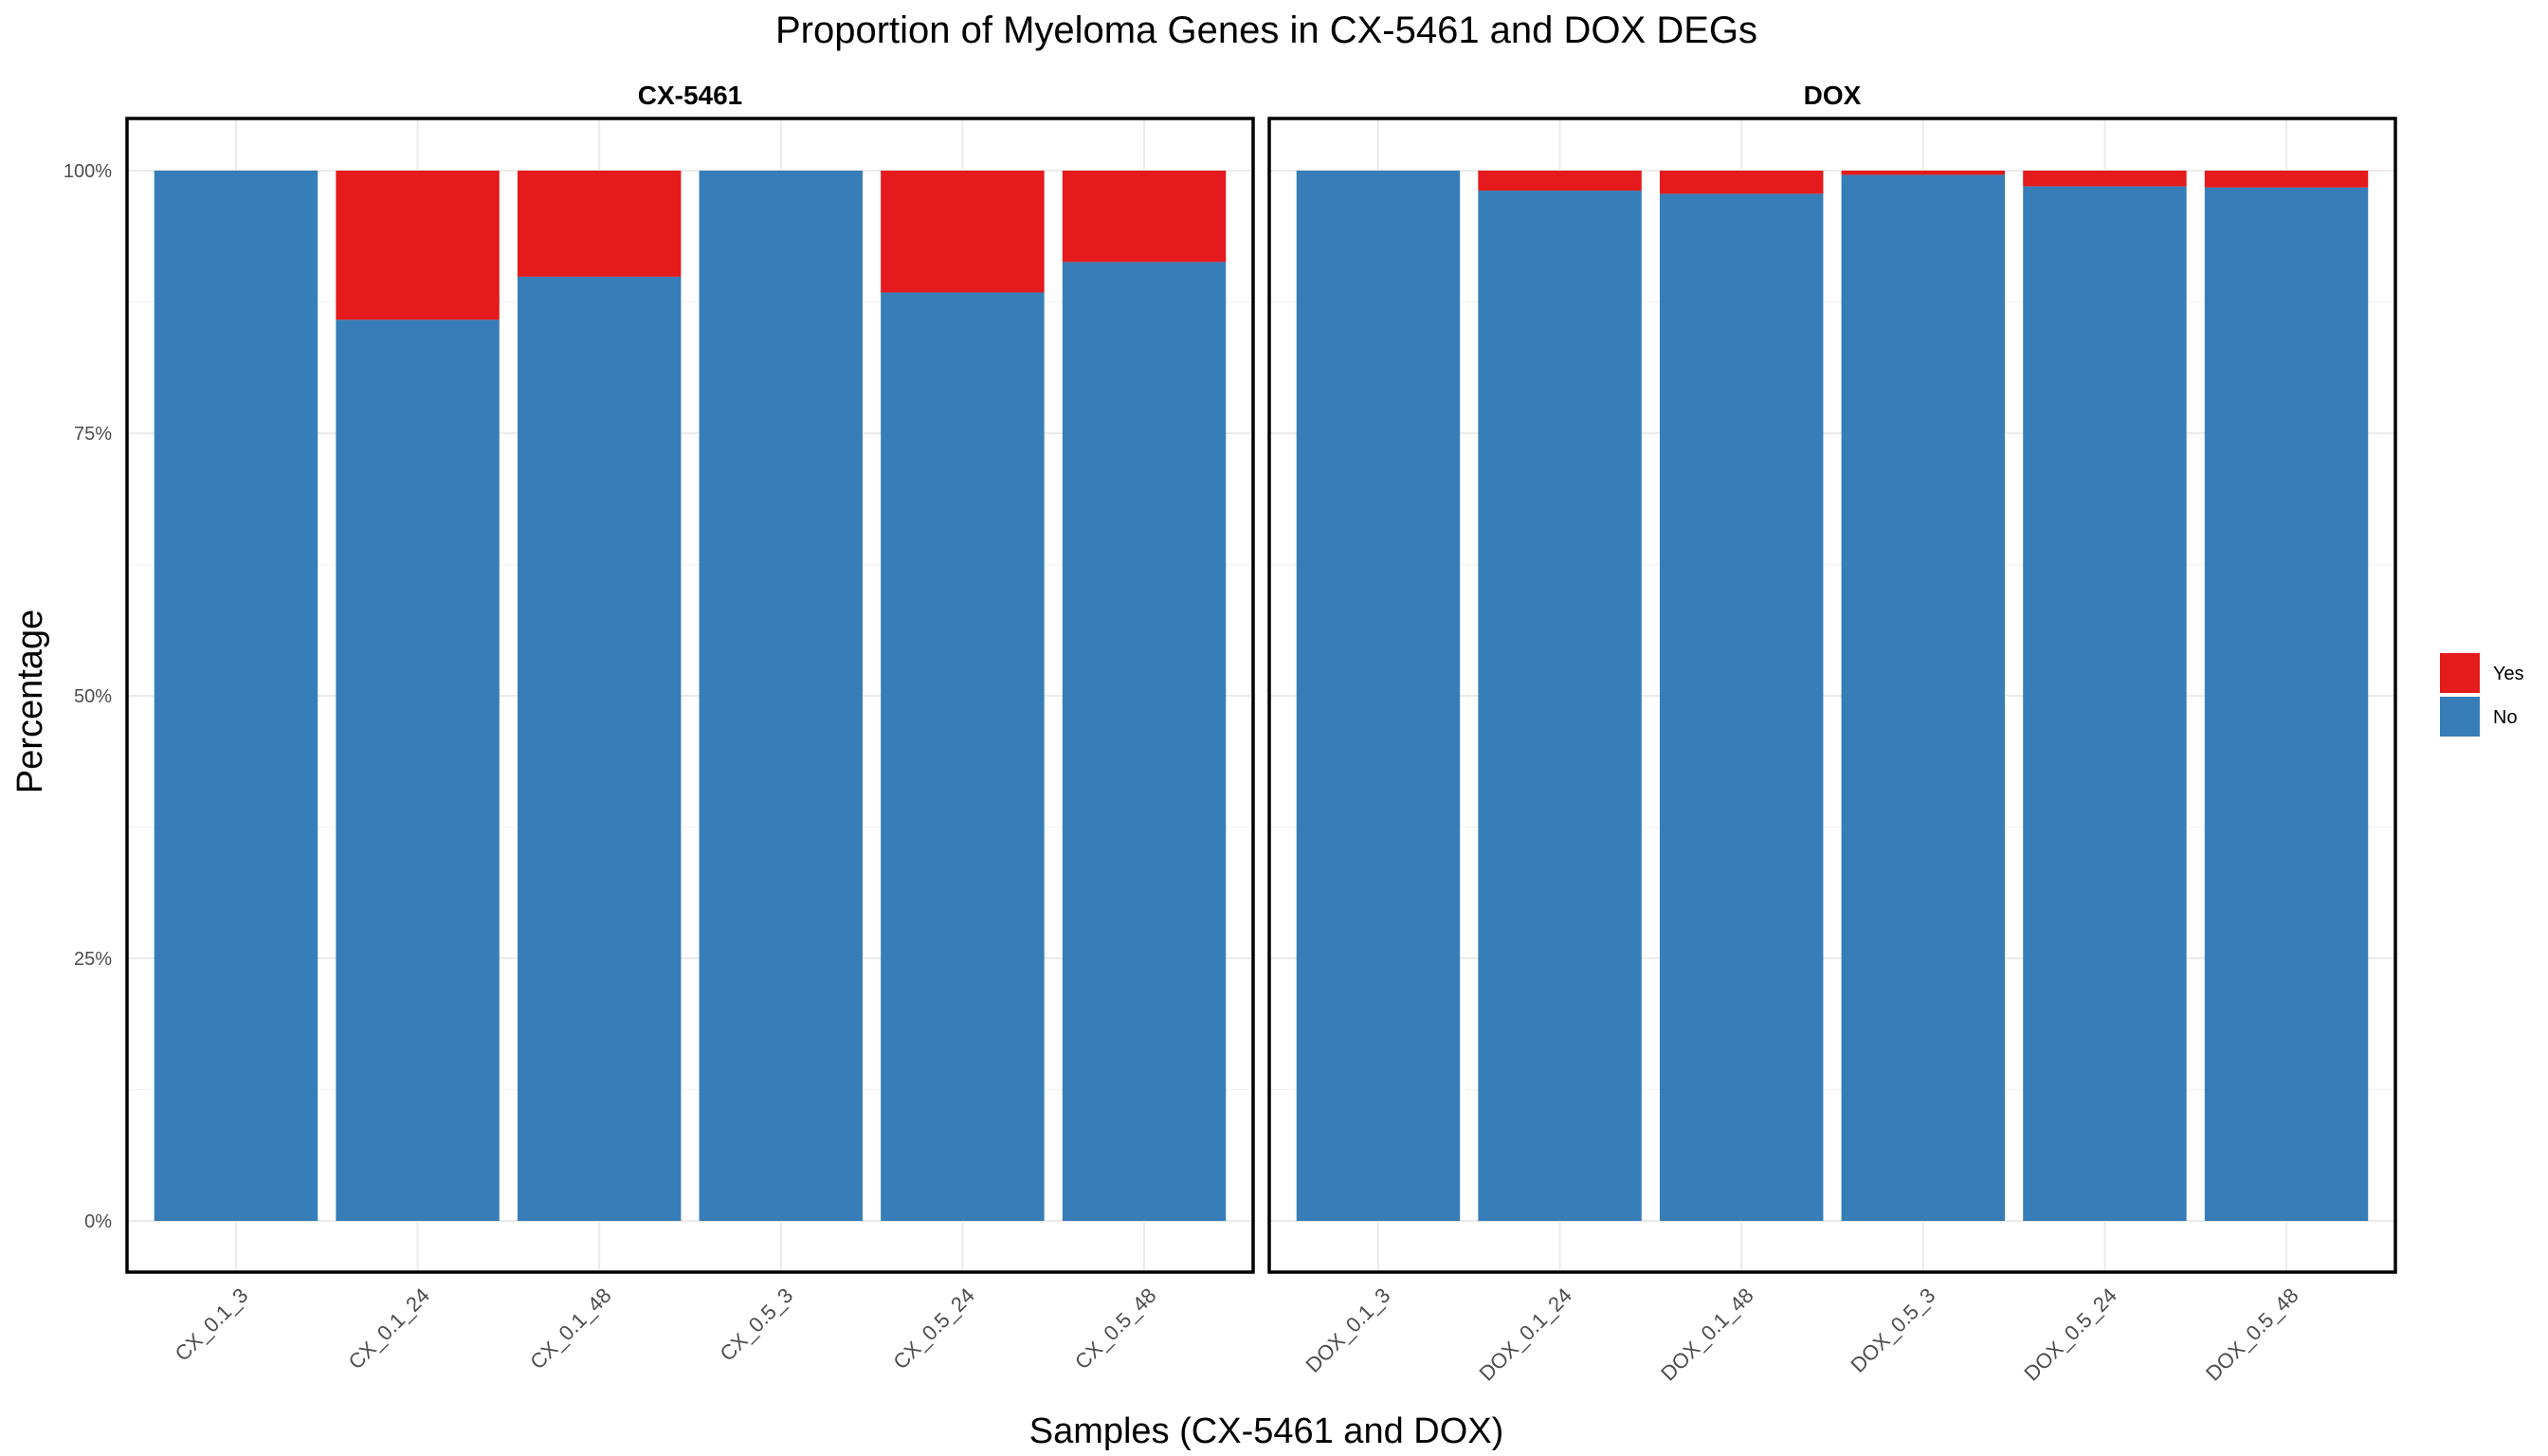 The width and height of the screenshot is (2548, 1456). I want to click on x-tick-label: DOX_0.1_24, so click(1525, 1334).